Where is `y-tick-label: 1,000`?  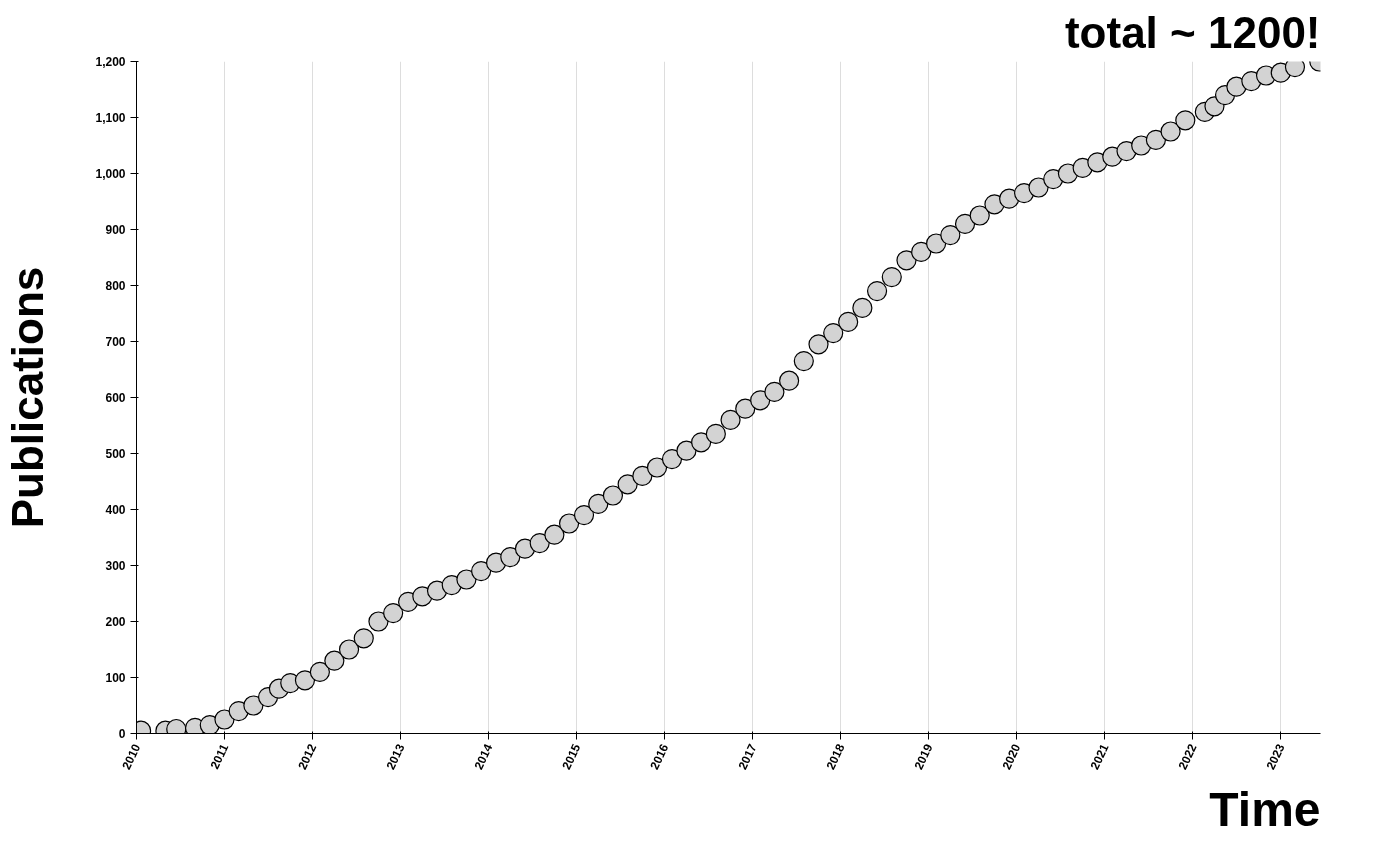
y-tick-label: 1,000 is located at coordinates (110, 174).